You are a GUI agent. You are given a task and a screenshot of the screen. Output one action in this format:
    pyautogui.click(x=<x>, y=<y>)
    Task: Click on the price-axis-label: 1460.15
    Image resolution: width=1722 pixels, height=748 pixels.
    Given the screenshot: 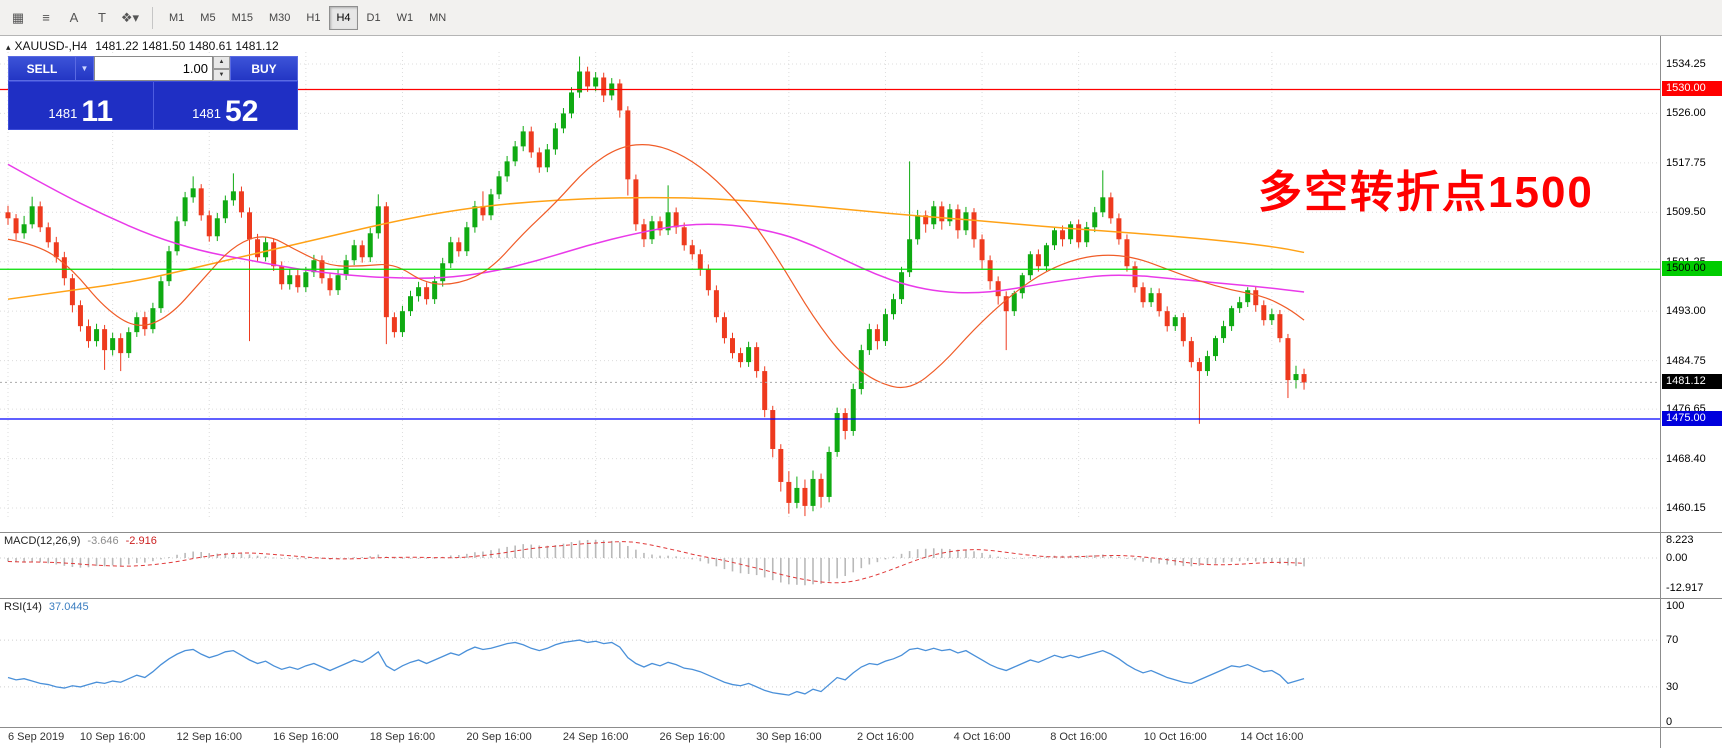 What is the action you would take?
    pyautogui.click(x=1686, y=508)
    